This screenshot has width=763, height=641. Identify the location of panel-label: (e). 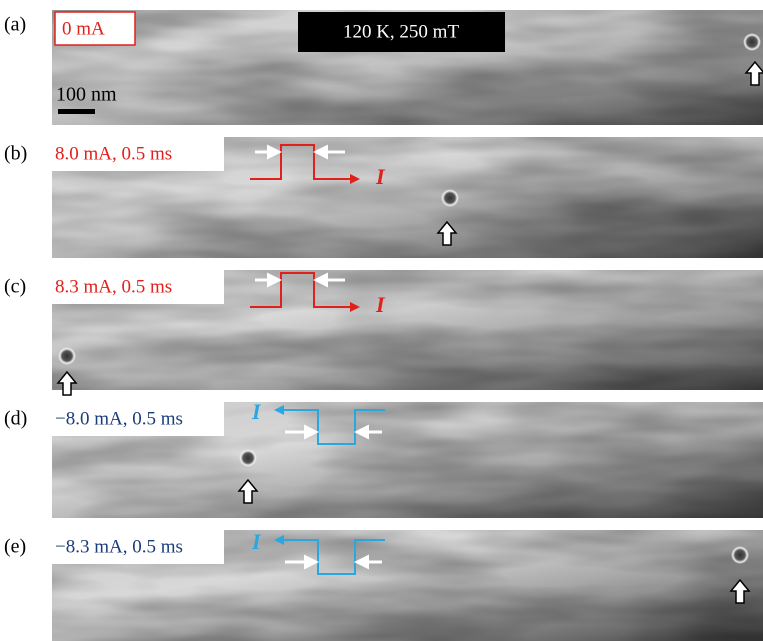
(15, 547).